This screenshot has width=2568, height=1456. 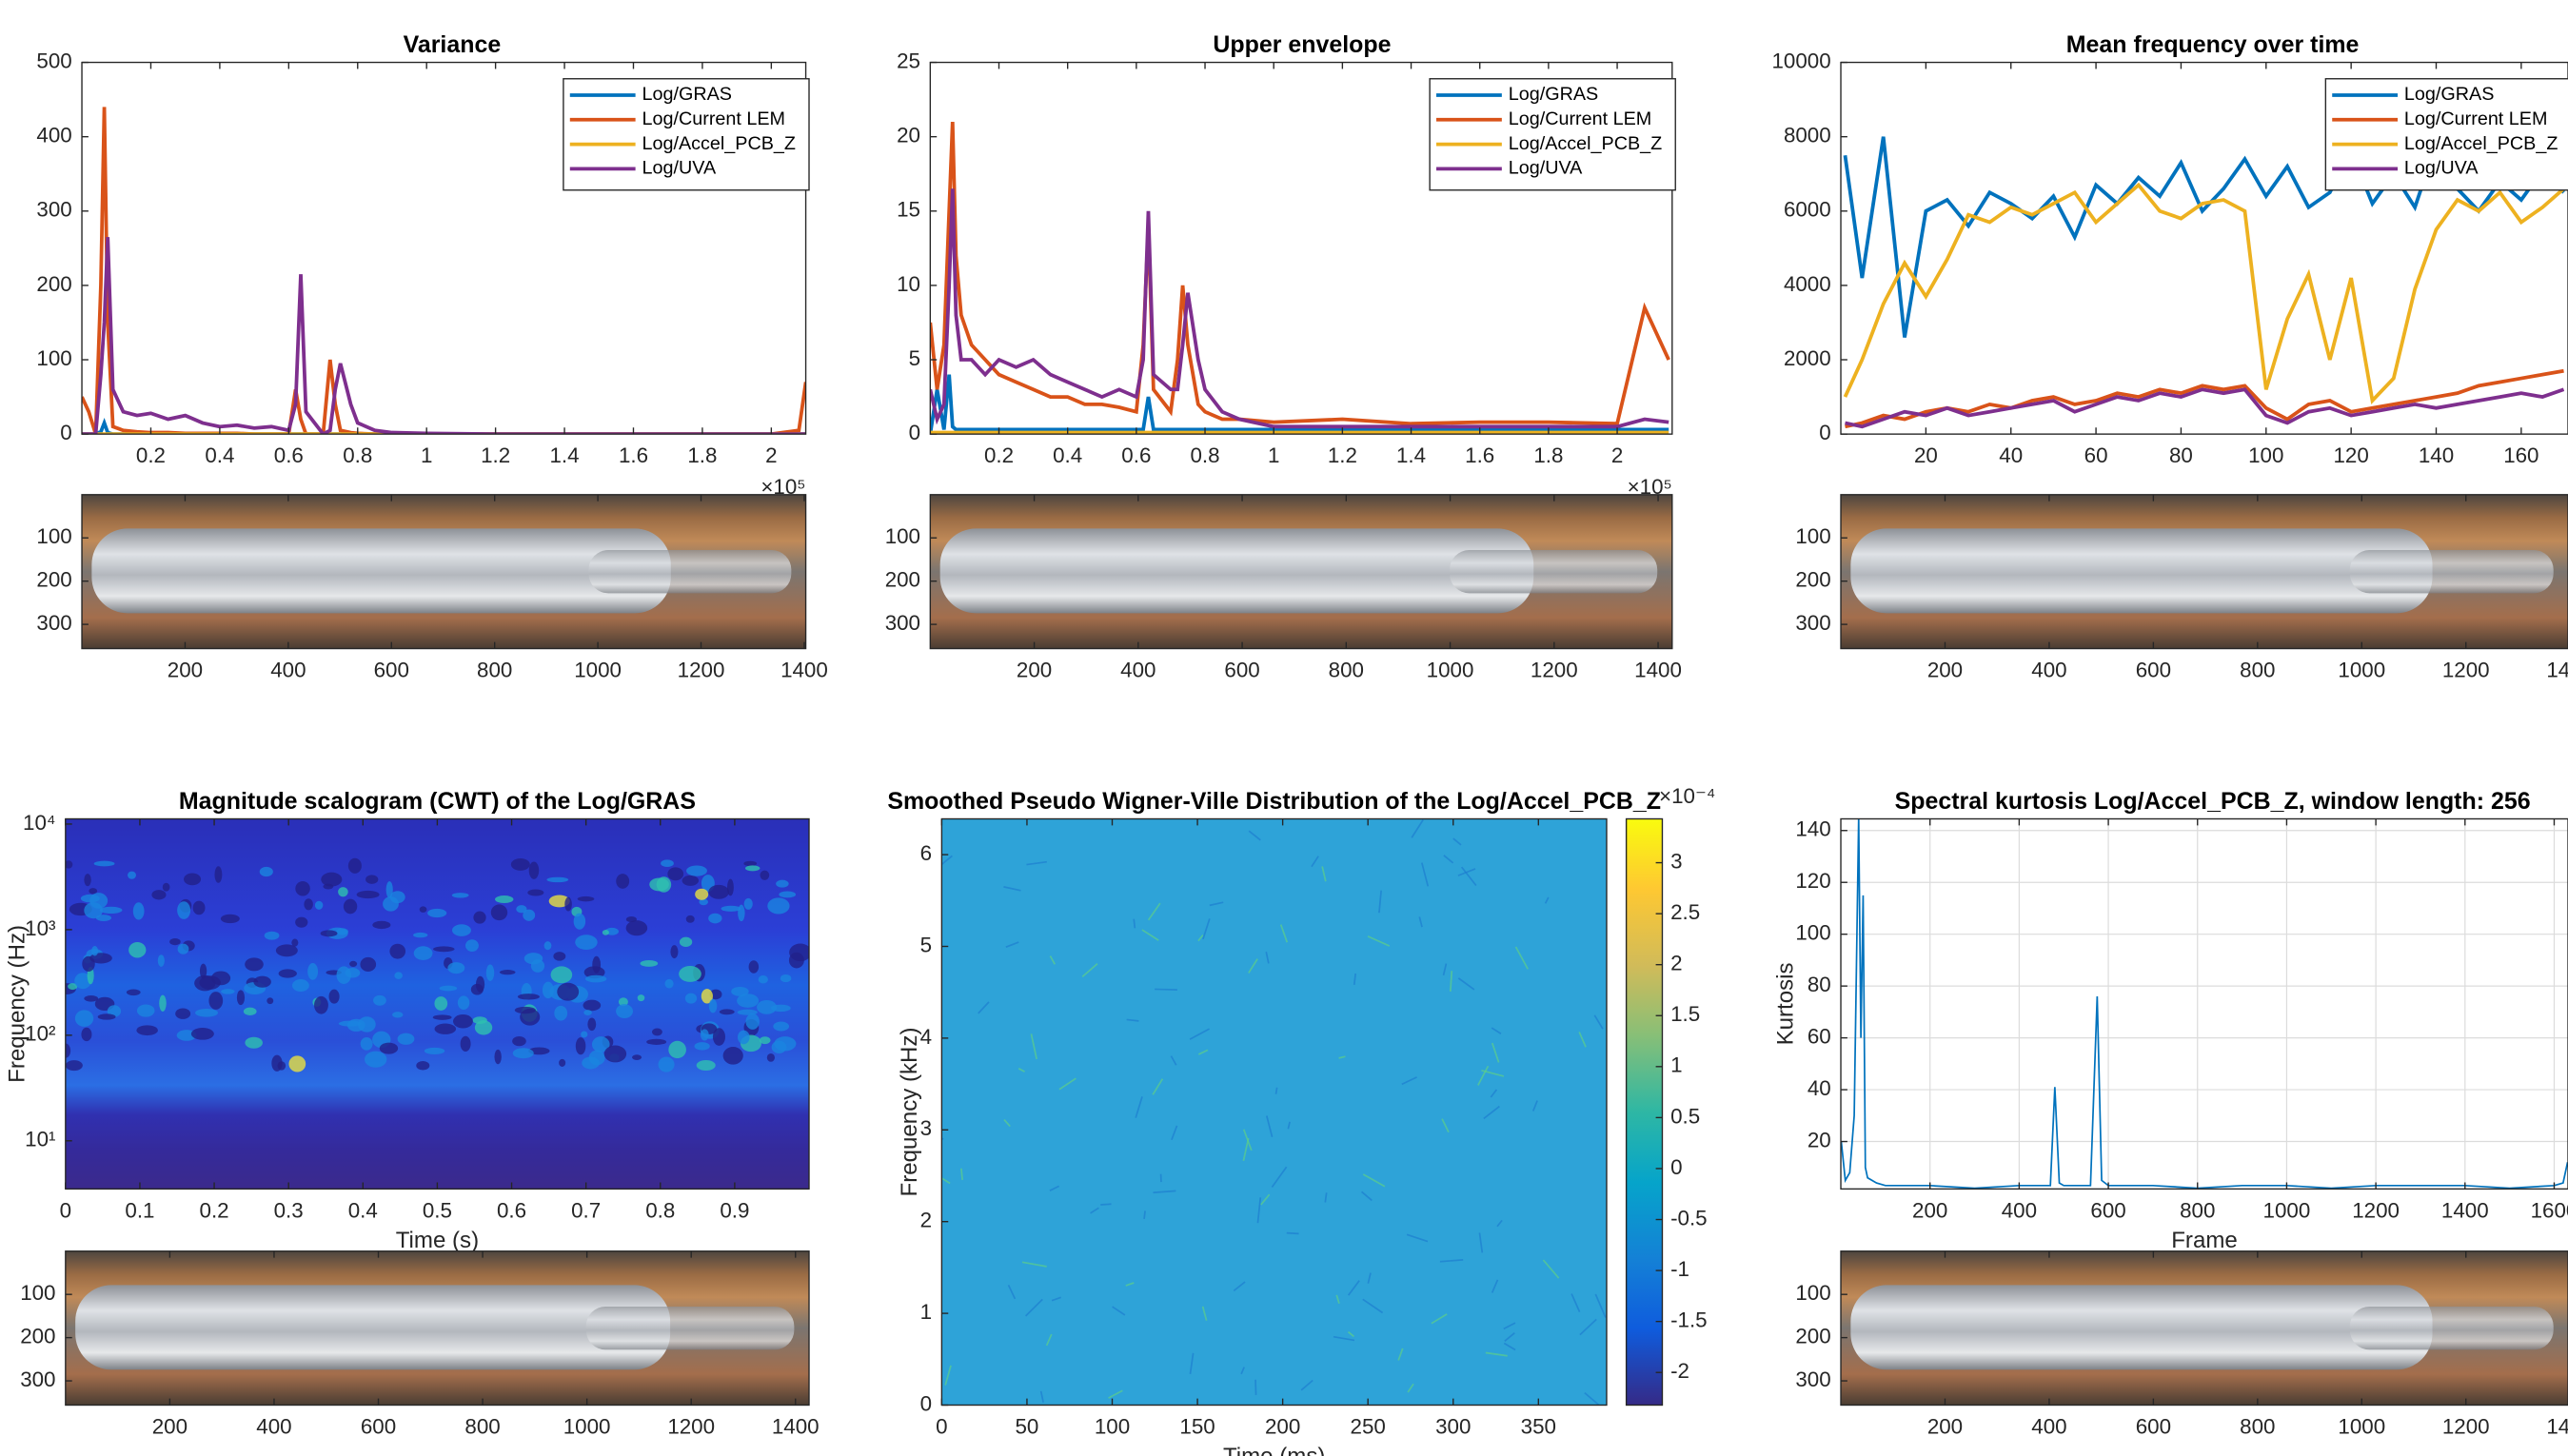 I want to click on y-tick-label: 8000, so click(x=1807, y=136).